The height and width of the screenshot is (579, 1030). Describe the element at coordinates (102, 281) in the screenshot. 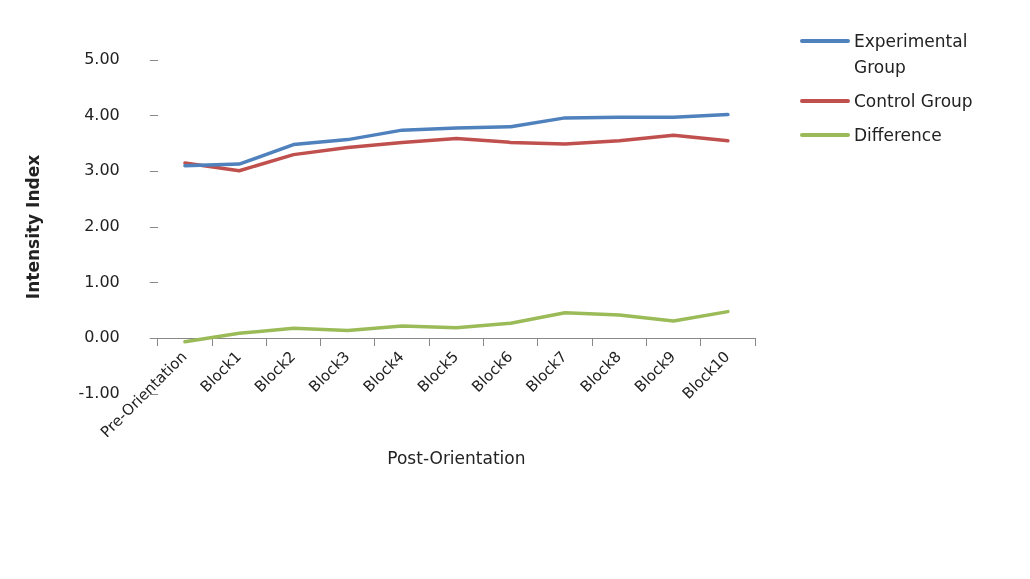

I see `y-tick-label: 1.00` at that location.